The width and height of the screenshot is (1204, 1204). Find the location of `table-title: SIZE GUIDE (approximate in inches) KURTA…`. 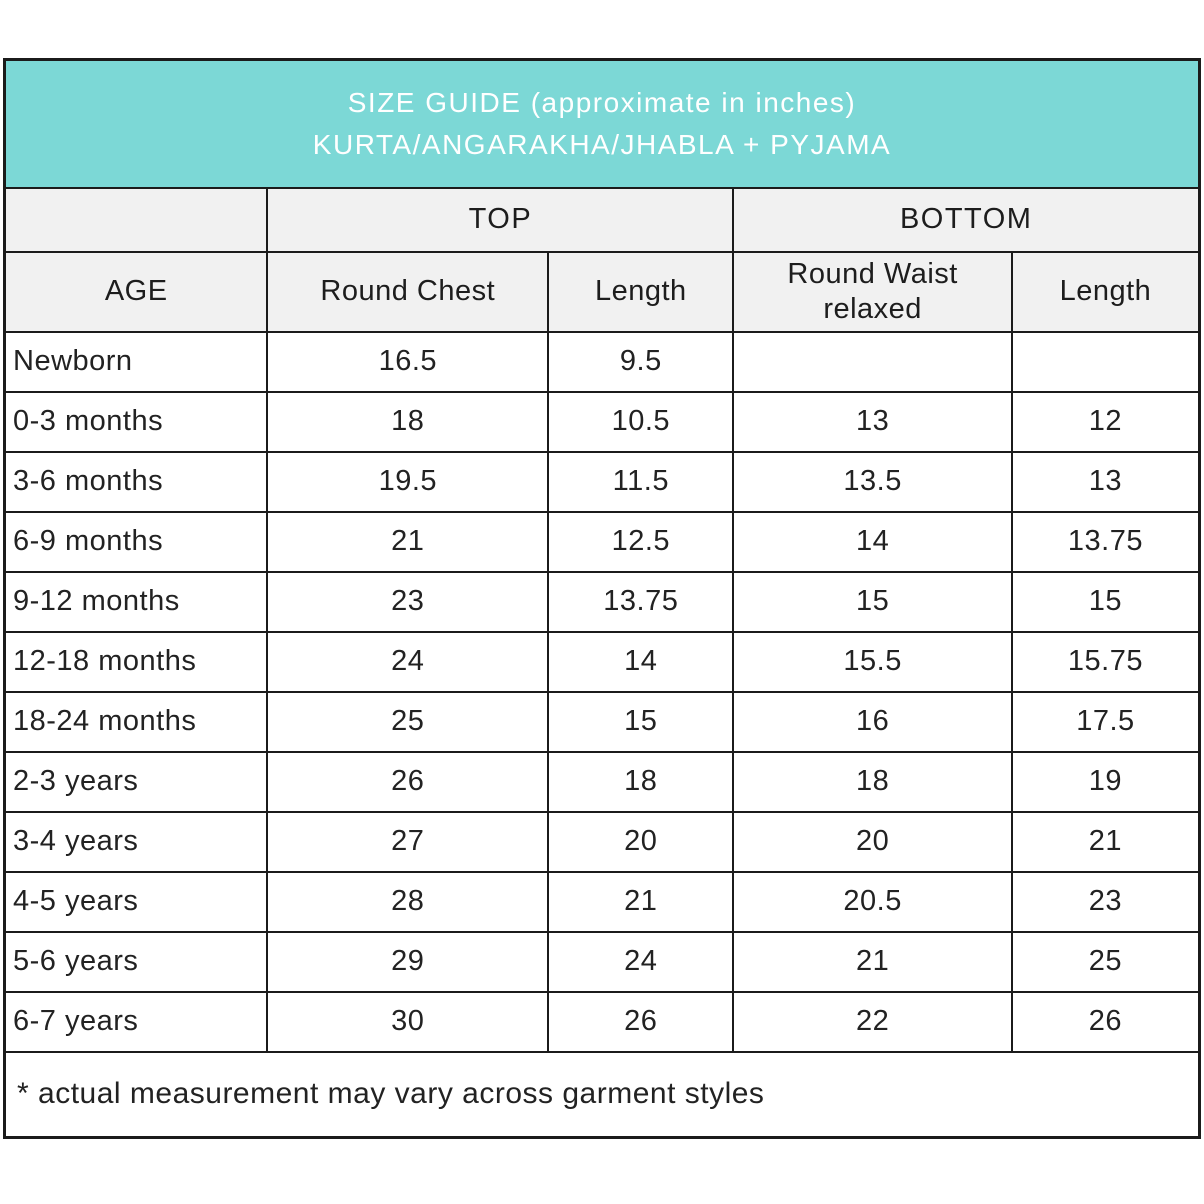

table-title: SIZE GUIDE (approximate in inches) KURTA… is located at coordinates (602, 123).